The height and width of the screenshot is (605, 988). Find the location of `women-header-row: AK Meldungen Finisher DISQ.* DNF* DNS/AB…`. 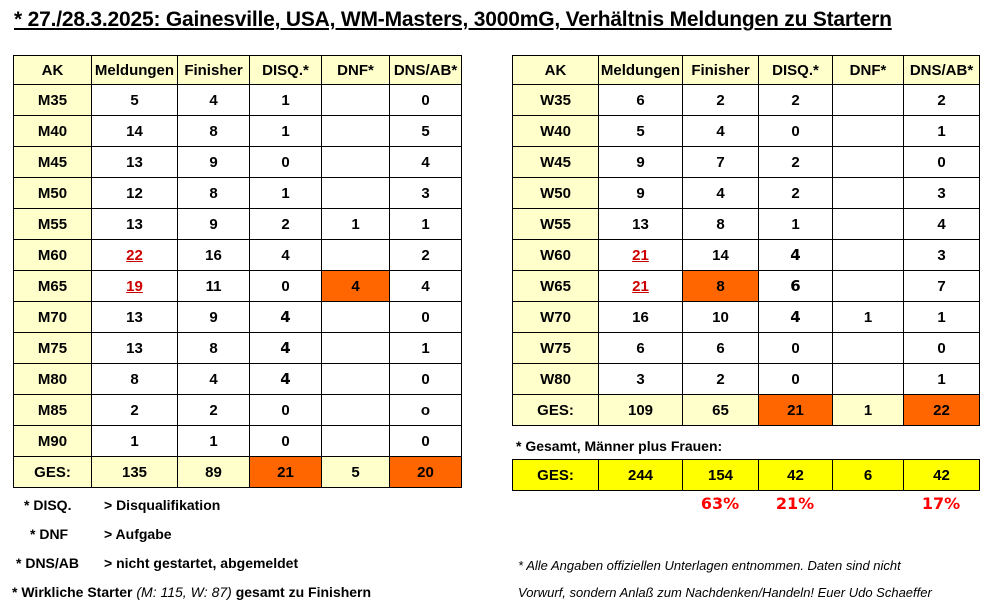

women-header-row: AK Meldungen Finisher DISQ.* DNF* DNS/AB… is located at coordinates (746, 70).